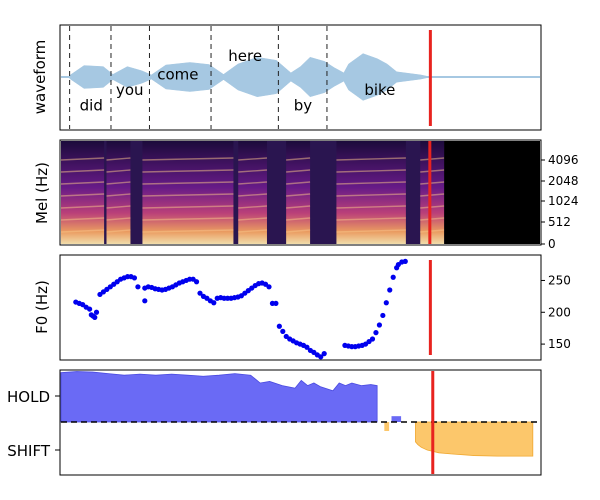 The image size is (600, 500). I want to click on f0-ytick-label-0: 150, so click(559, 344).